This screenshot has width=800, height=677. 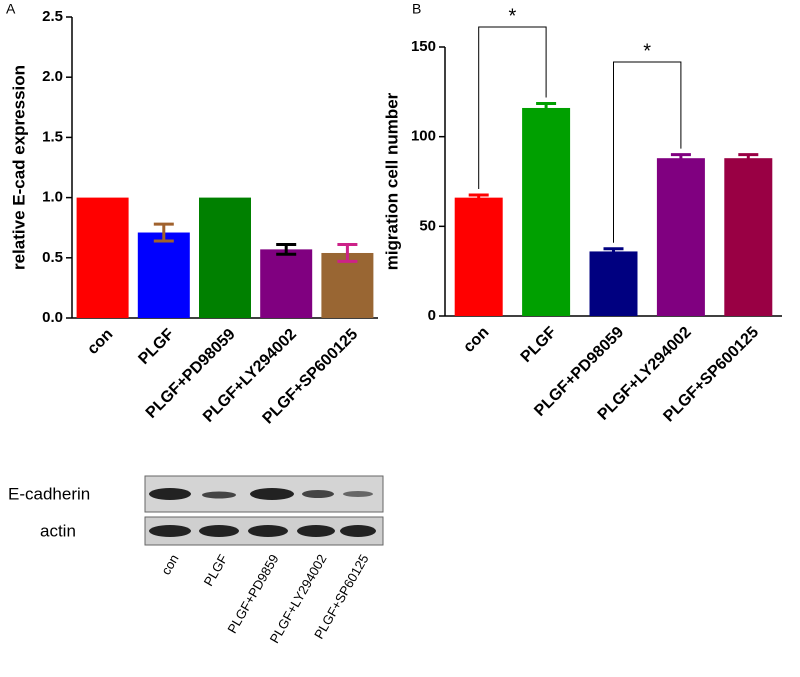 I want to click on y-tick-label: 0.5, so click(x=52, y=257).